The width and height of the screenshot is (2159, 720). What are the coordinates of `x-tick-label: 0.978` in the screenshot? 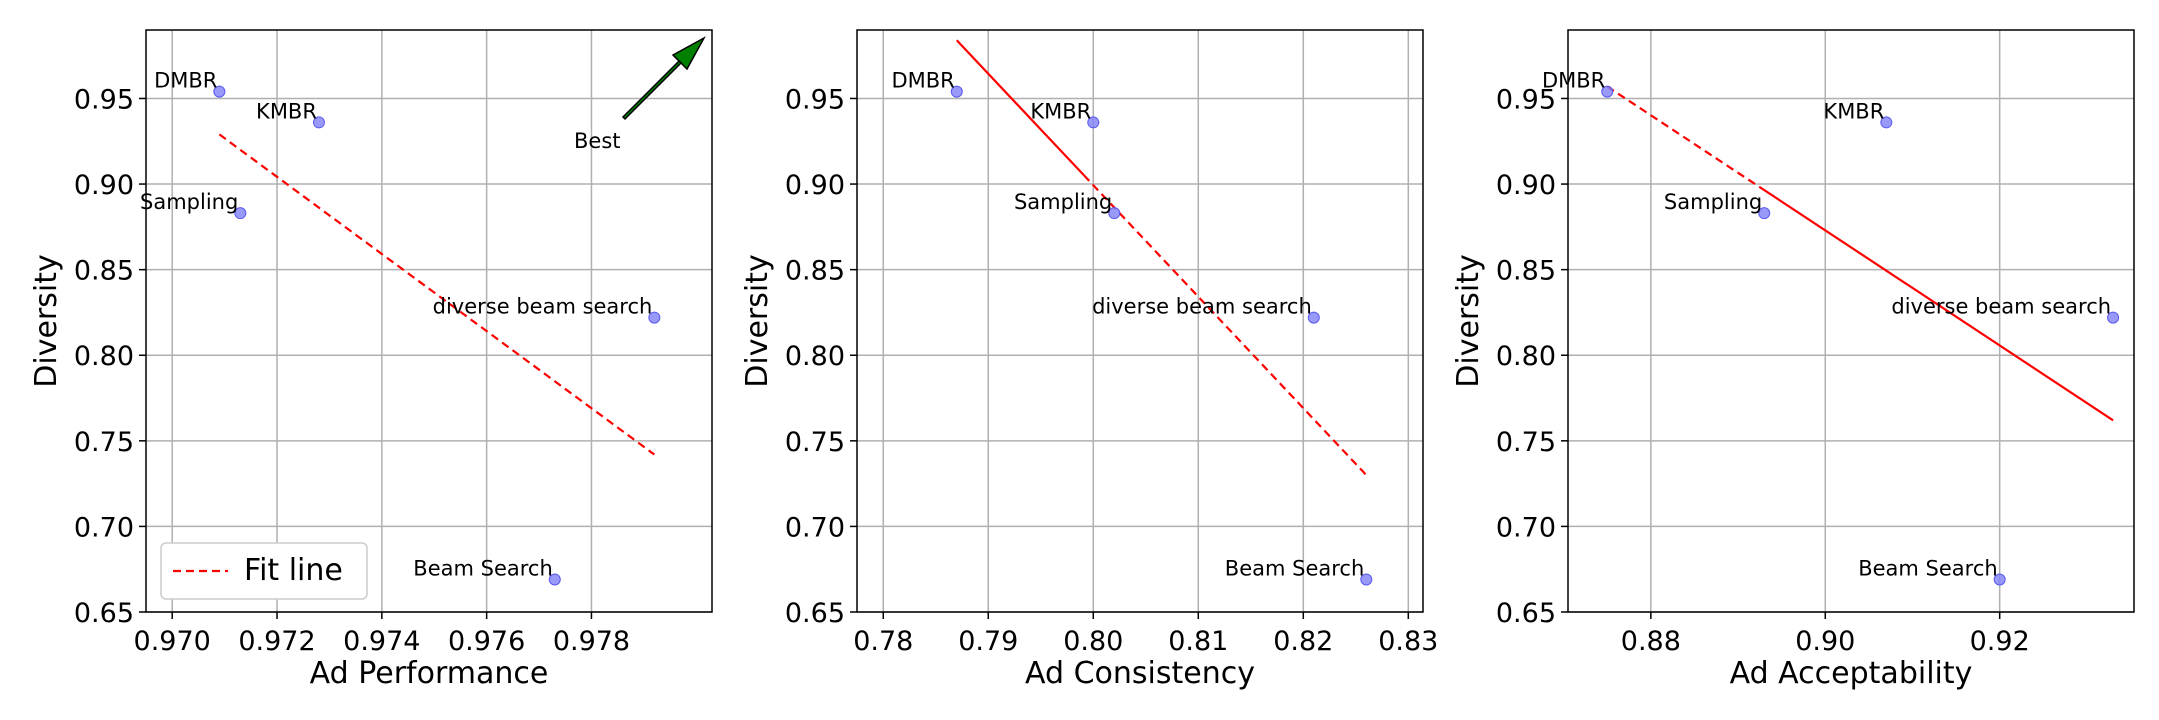 It's located at (591, 641).